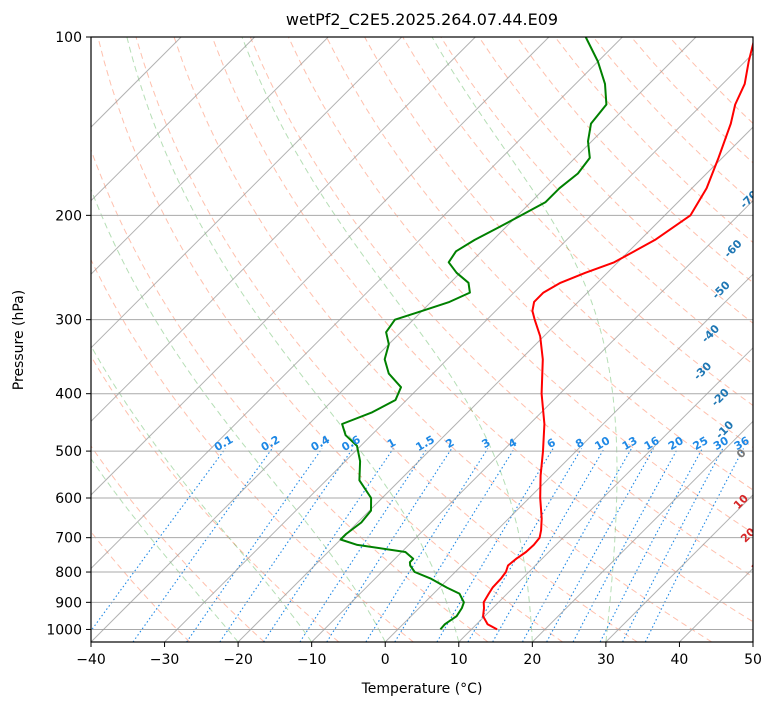 This screenshot has height=708, width=775. Describe the element at coordinates (532, 660) in the screenshot. I see `x-tick-label: 20` at that location.